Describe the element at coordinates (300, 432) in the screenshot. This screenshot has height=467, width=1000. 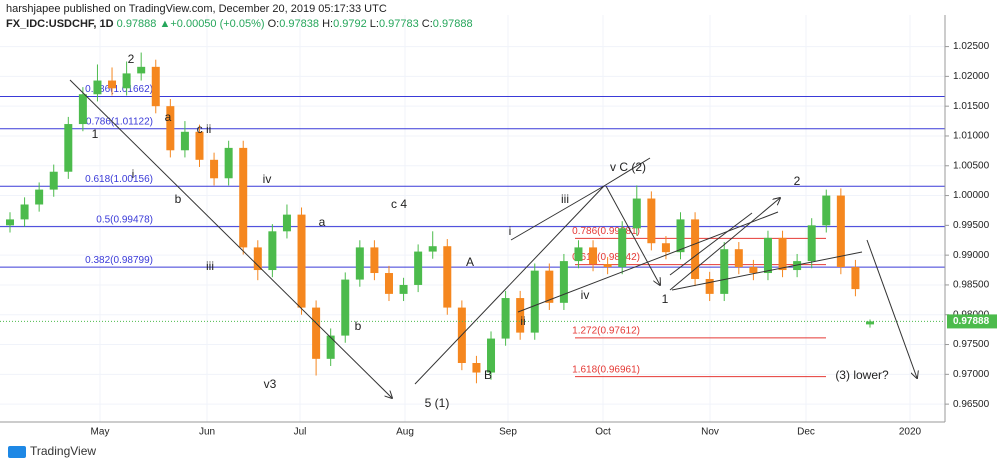
I see `x-tick-label: Jul` at that location.